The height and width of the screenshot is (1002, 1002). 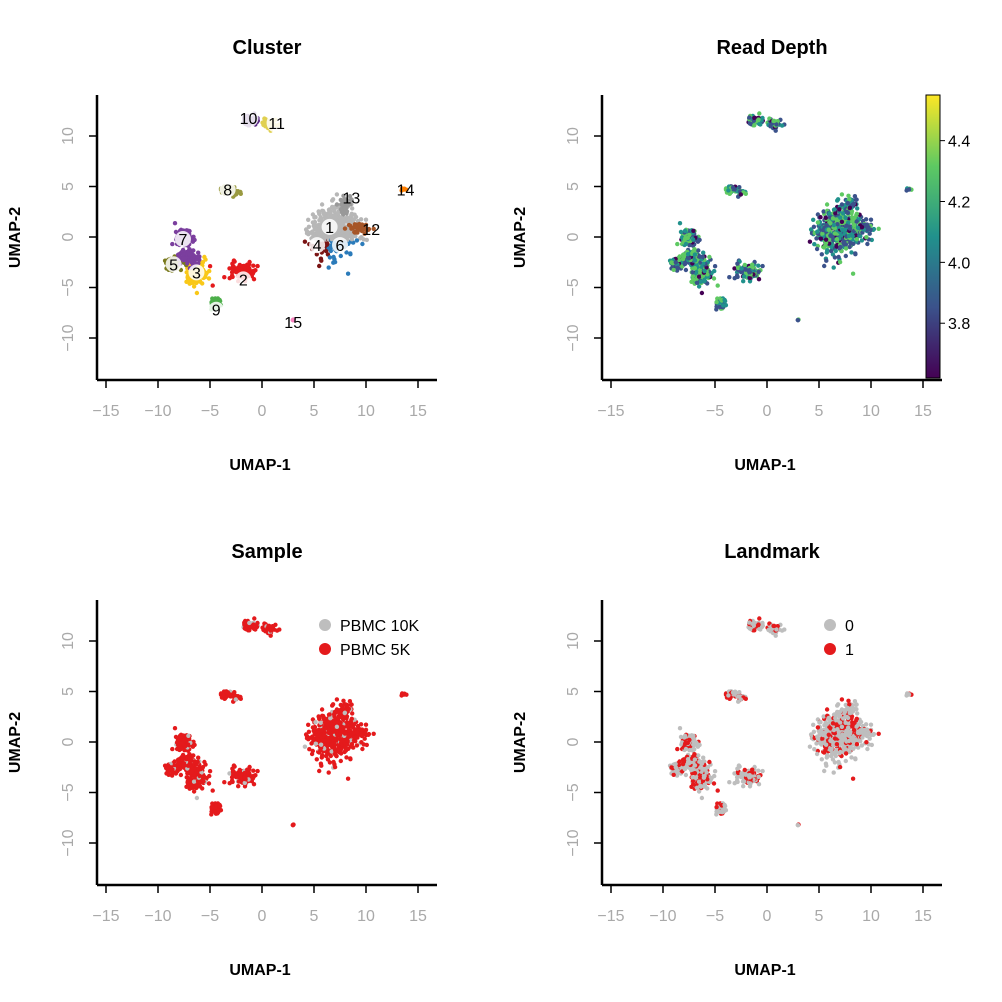 I want to click on colorbar-tick-label: 4.2, so click(x=959, y=203).